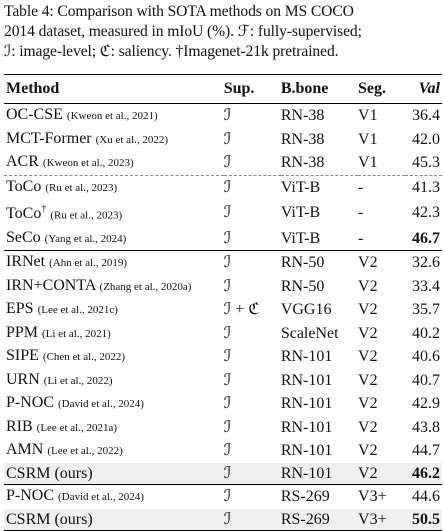 Image resolution: width=444 pixels, height=531 pixels. Describe the element at coordinates (88, 163) in the screenshot. I see `citation: (Kweon et al., 2023)` at that location.